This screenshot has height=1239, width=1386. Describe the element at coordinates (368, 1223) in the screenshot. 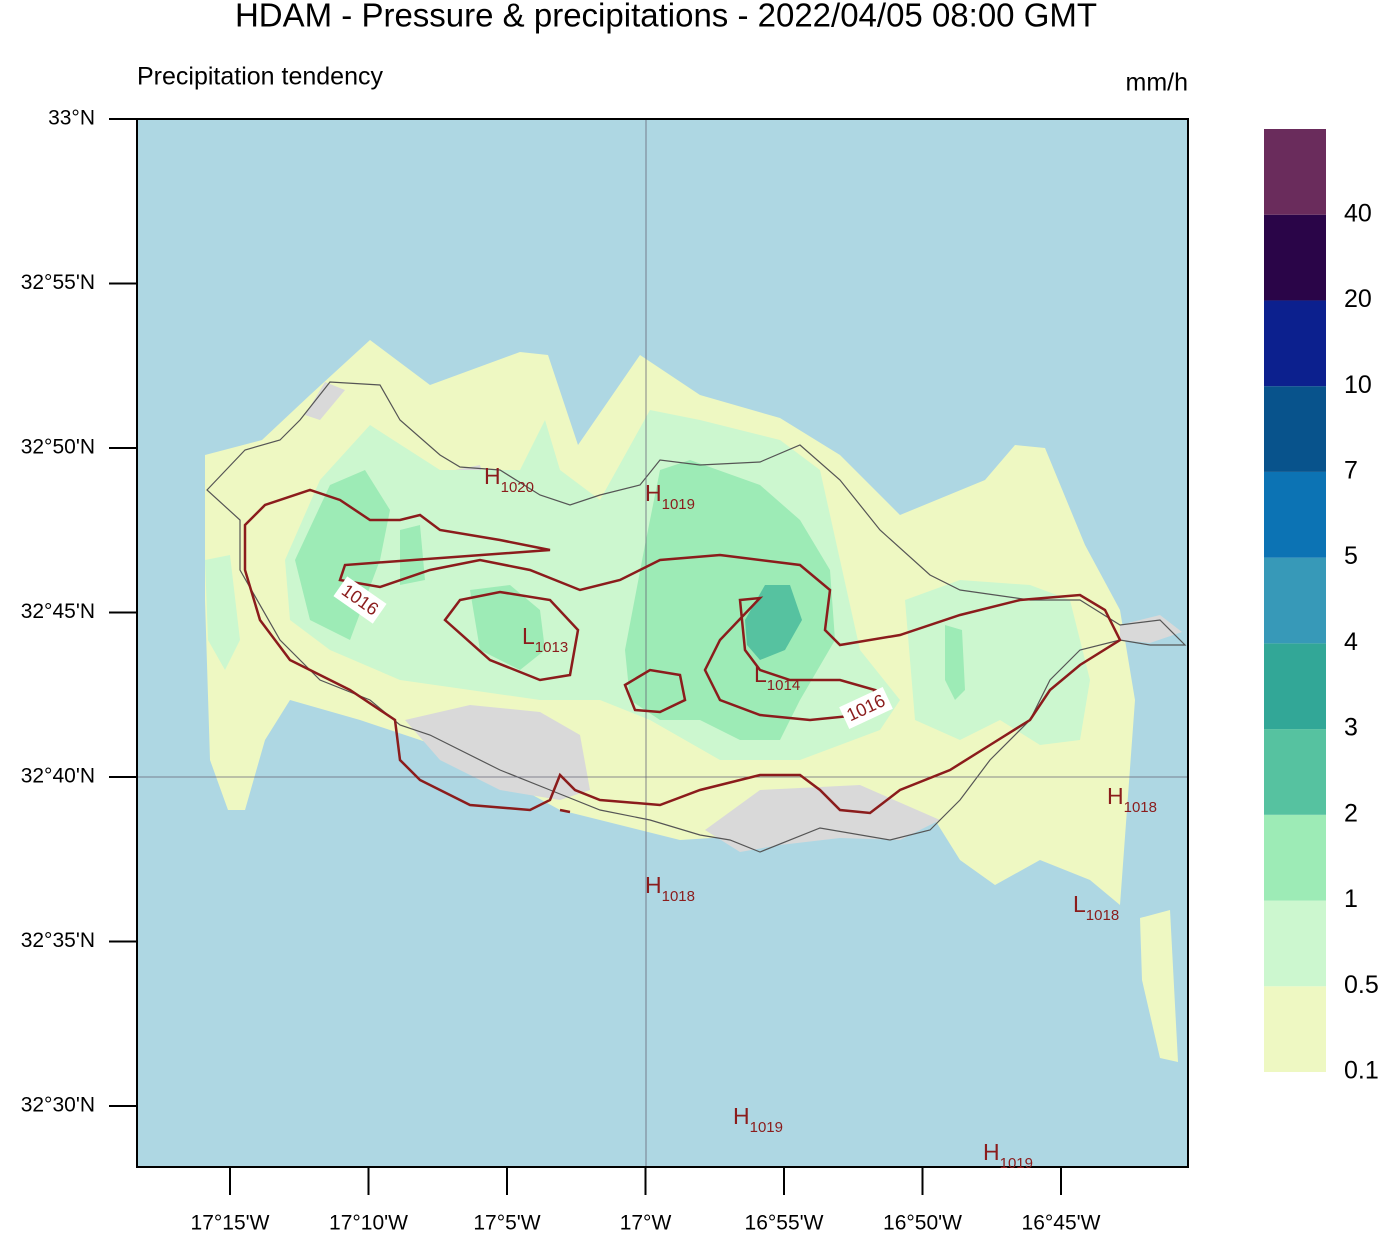

I see `x-tick-label: 17°10'W` at that location.